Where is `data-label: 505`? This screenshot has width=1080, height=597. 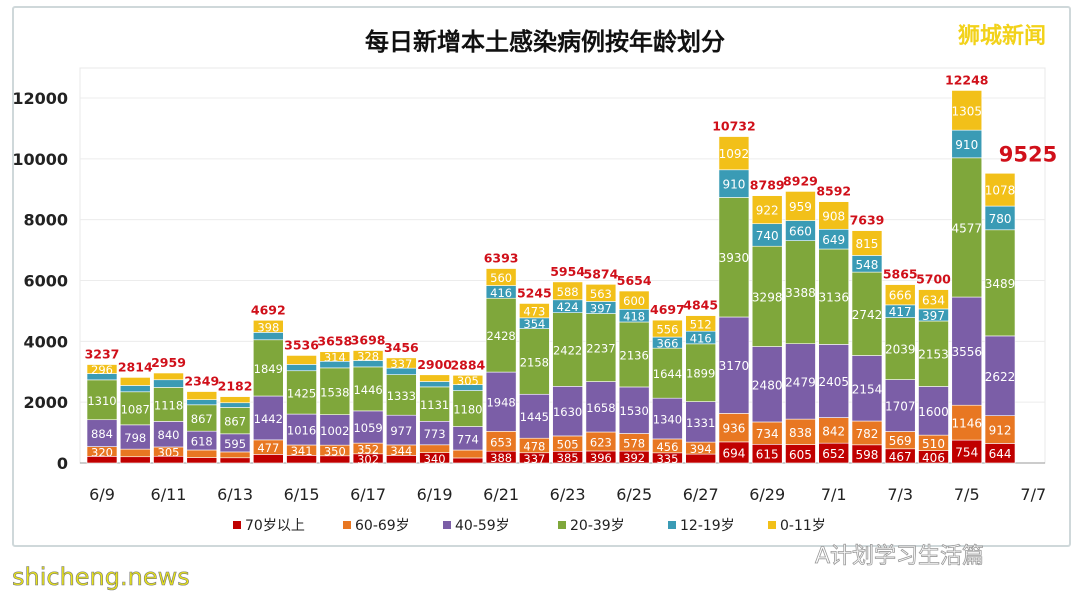
data-label: 505 is located at coordinates (568, 445).